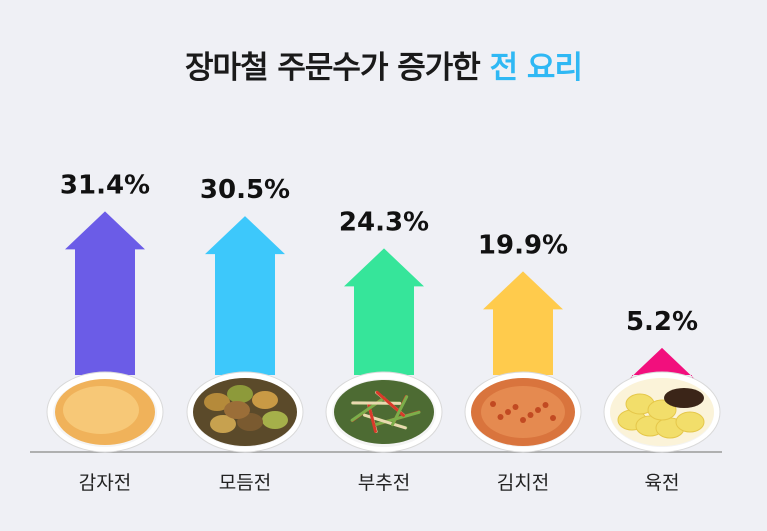  Describe the element at coordinates (384, 412) in the screenshot. I see `chive-pancake-icon` at that location.